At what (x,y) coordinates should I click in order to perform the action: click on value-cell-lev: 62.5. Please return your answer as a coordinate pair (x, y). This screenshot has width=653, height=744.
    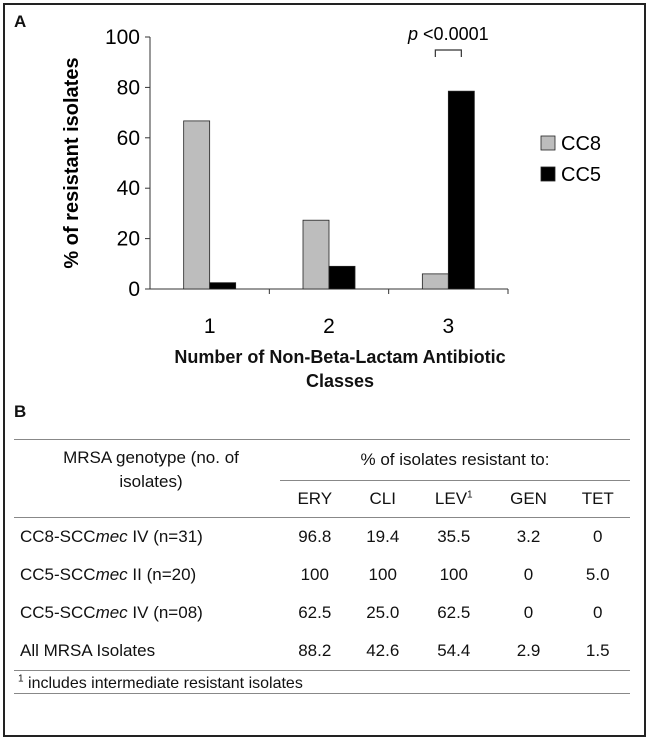
    Looking at the image, I should click on (454, 612).